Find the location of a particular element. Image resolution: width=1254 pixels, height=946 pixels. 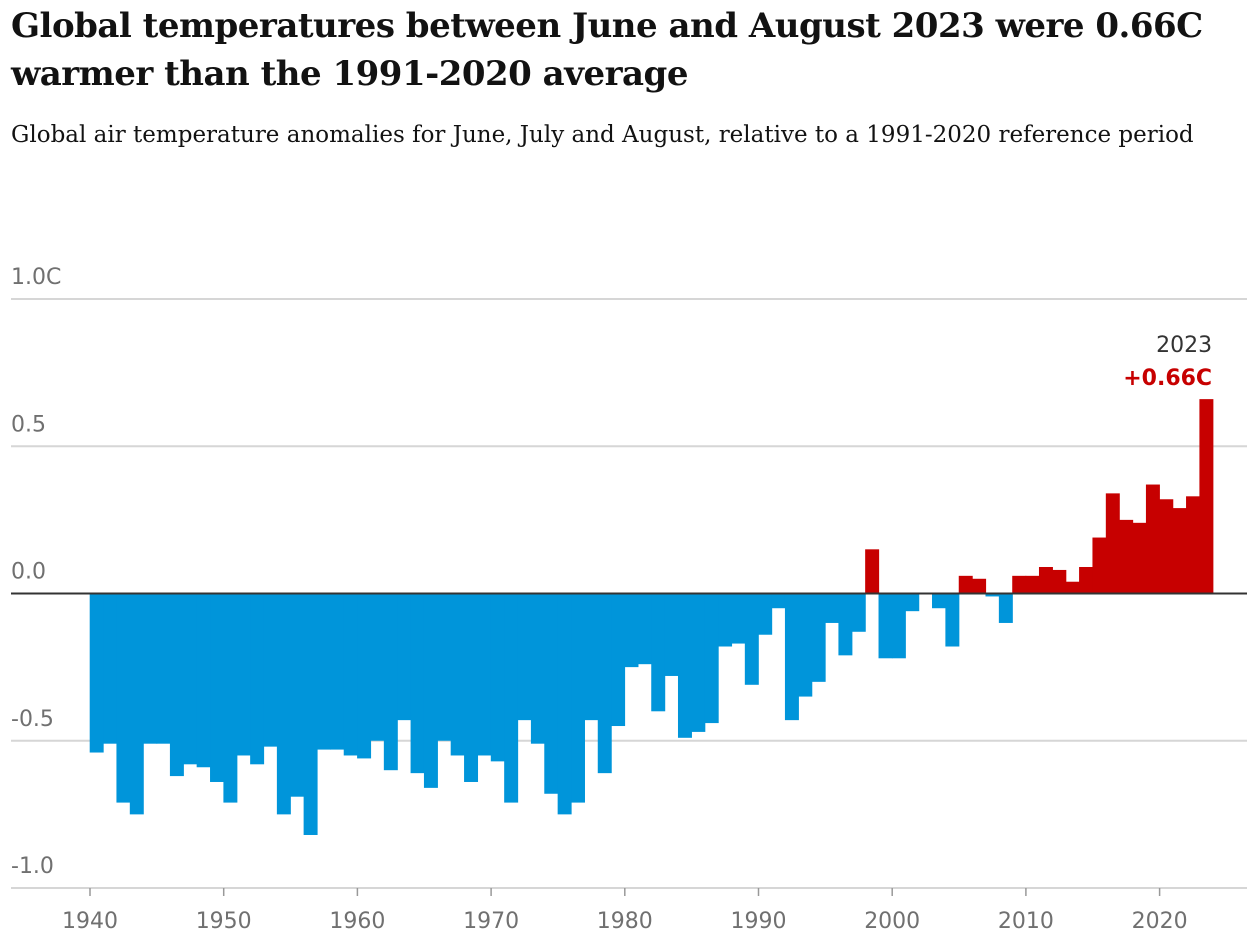

annotation-value: +0.66C is located at coordinates (1167, 378).